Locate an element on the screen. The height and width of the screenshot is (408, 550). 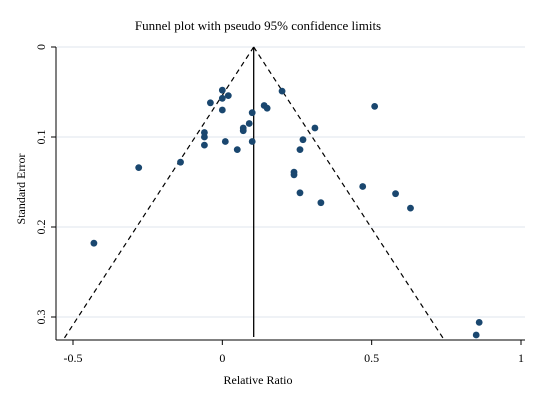
x-tick-label-1: 0 is located at coordinates (222, 358).